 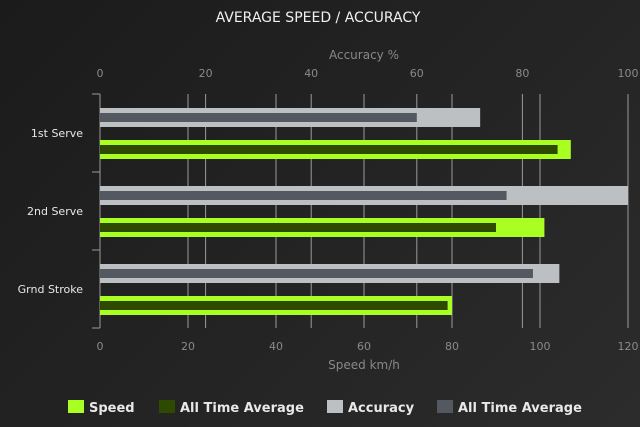 What do you see at coordinates (57, 133) in the screenshot?
I see `category-label: 1st Serve` at bounding box center [57, 133].